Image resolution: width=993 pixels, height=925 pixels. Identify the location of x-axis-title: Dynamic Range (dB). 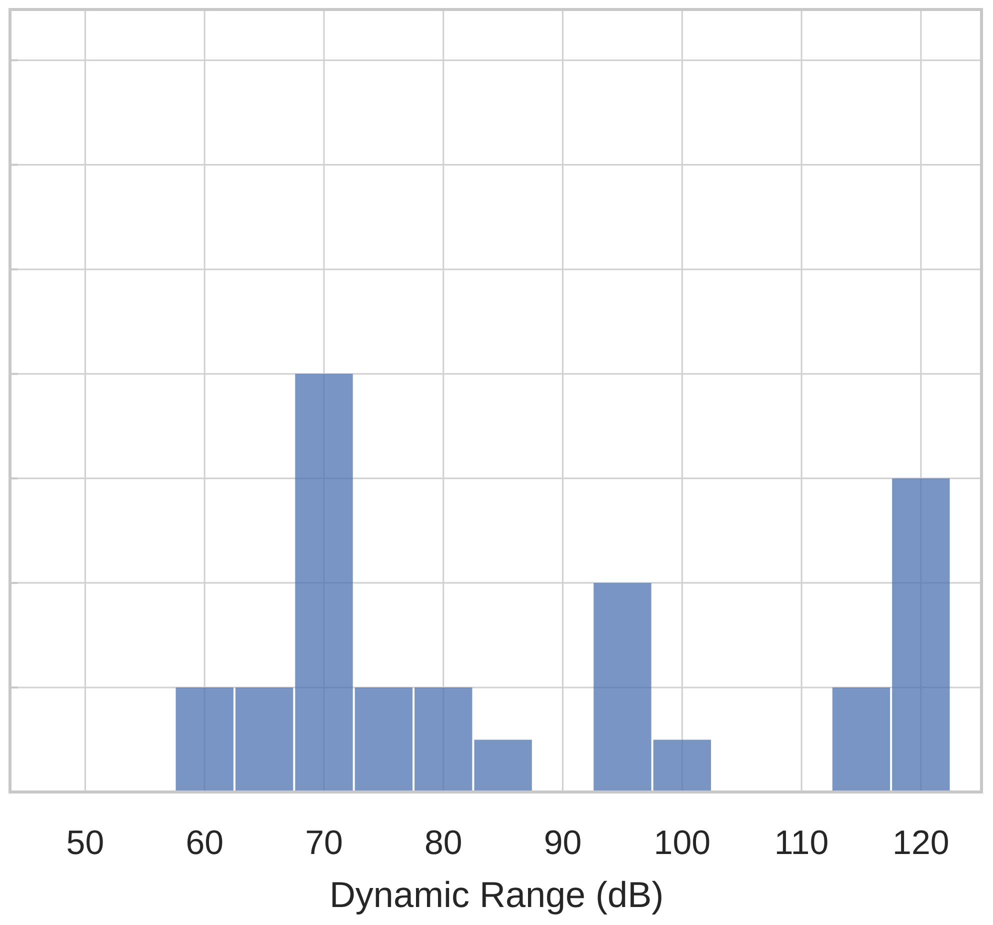
(496, 894).